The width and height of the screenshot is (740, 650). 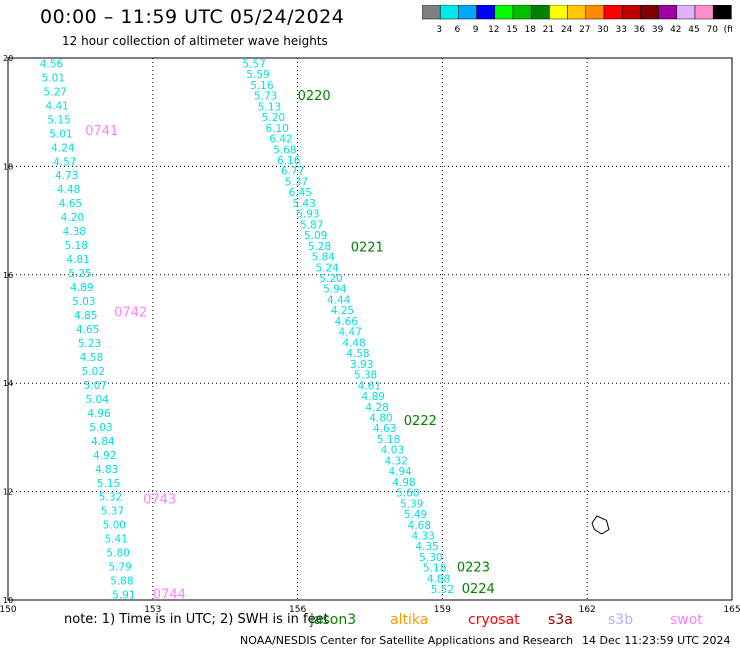 What do you see at coordinates (72, 218) in the screenshot?
I see `wave-height-label: 4.20` at bounding box center [72, 218].